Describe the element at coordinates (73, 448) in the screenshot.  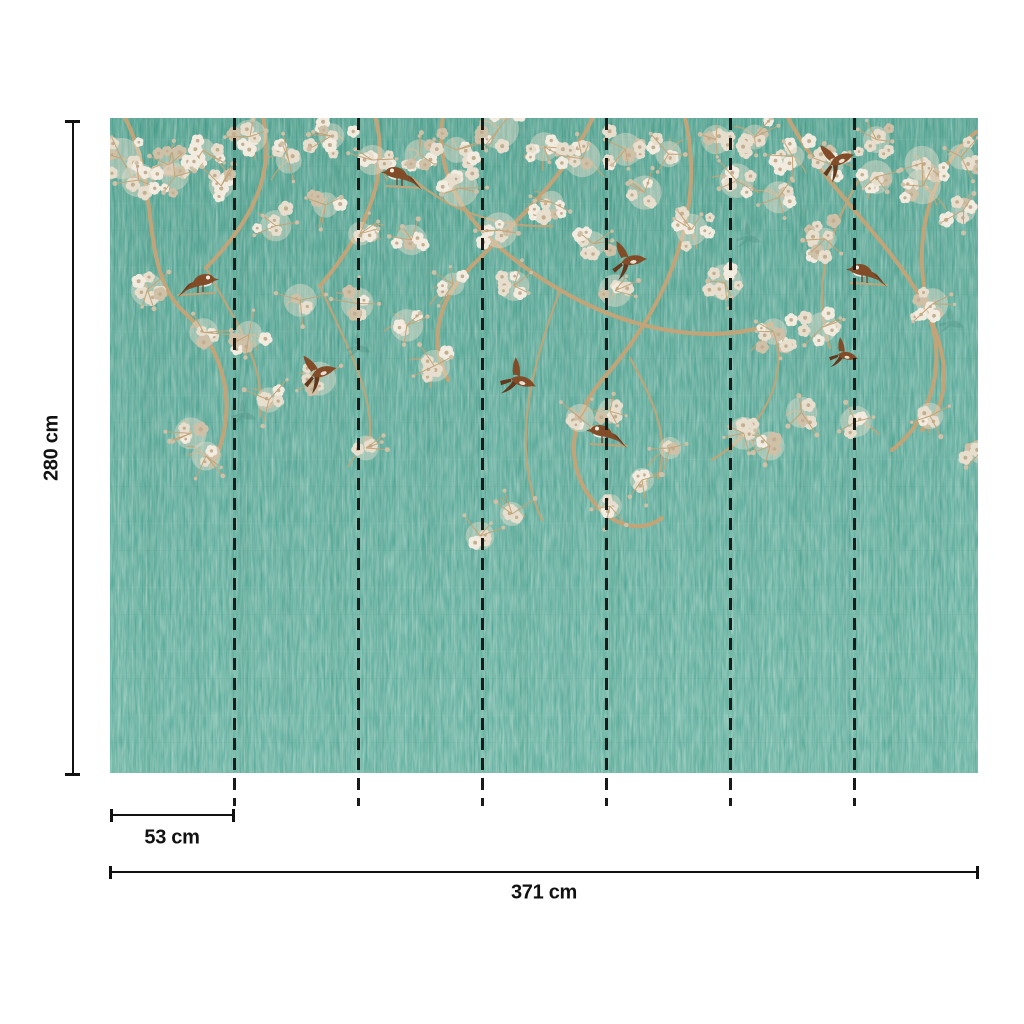
I see `height-dimension-line` at that location.